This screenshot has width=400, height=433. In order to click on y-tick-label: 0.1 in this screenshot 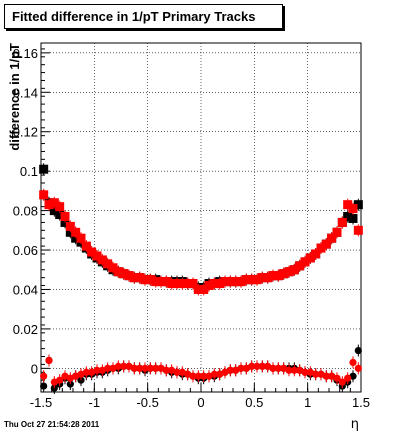, I will do `click(29, 171)`.